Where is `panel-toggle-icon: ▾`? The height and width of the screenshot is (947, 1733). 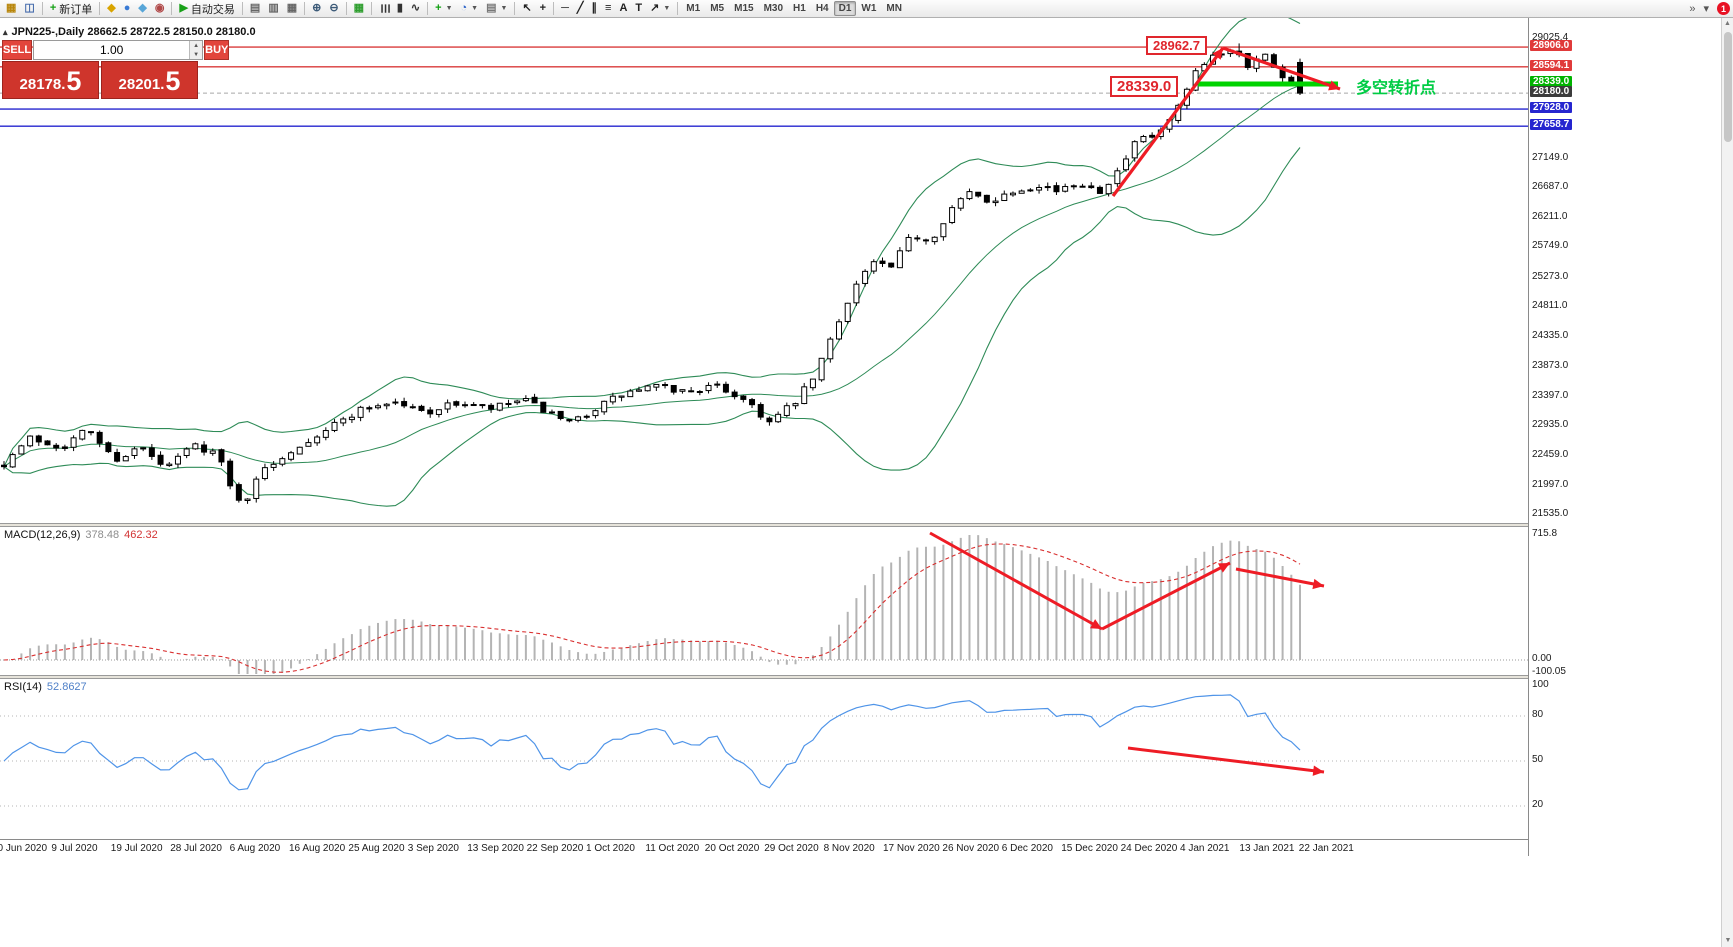 panel-toggle-icon: ▾ is located at coordinates (1706, 9).